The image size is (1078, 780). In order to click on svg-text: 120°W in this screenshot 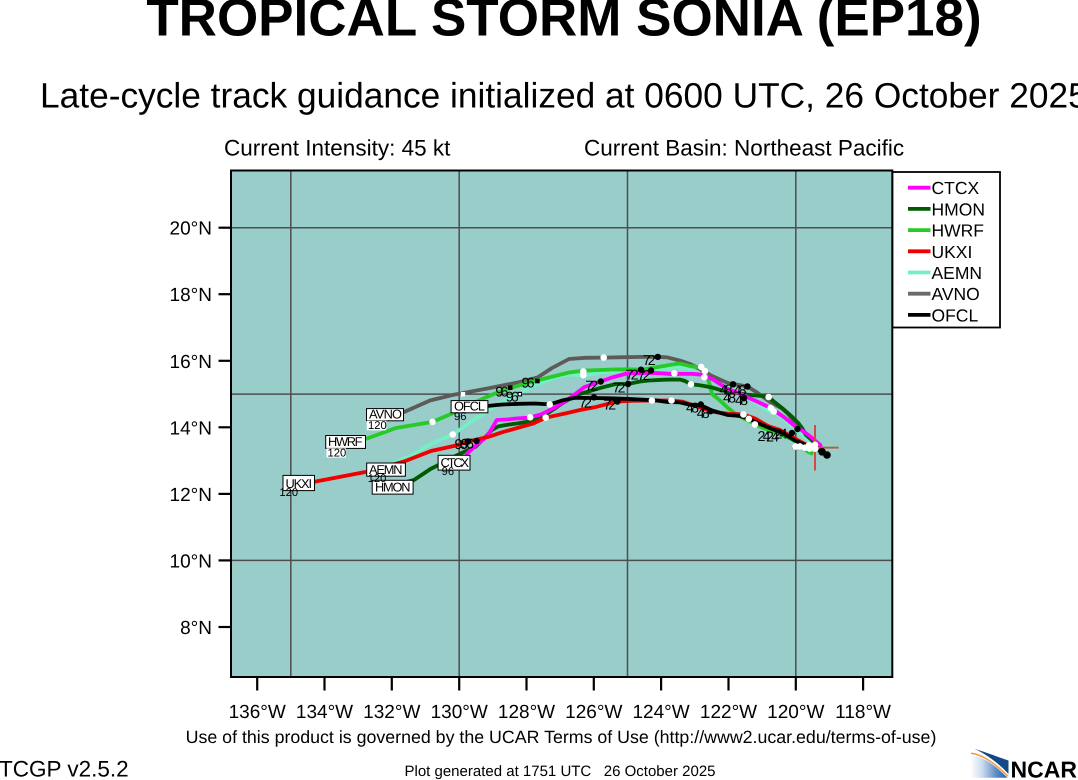, I will do `click(795, 712)`.